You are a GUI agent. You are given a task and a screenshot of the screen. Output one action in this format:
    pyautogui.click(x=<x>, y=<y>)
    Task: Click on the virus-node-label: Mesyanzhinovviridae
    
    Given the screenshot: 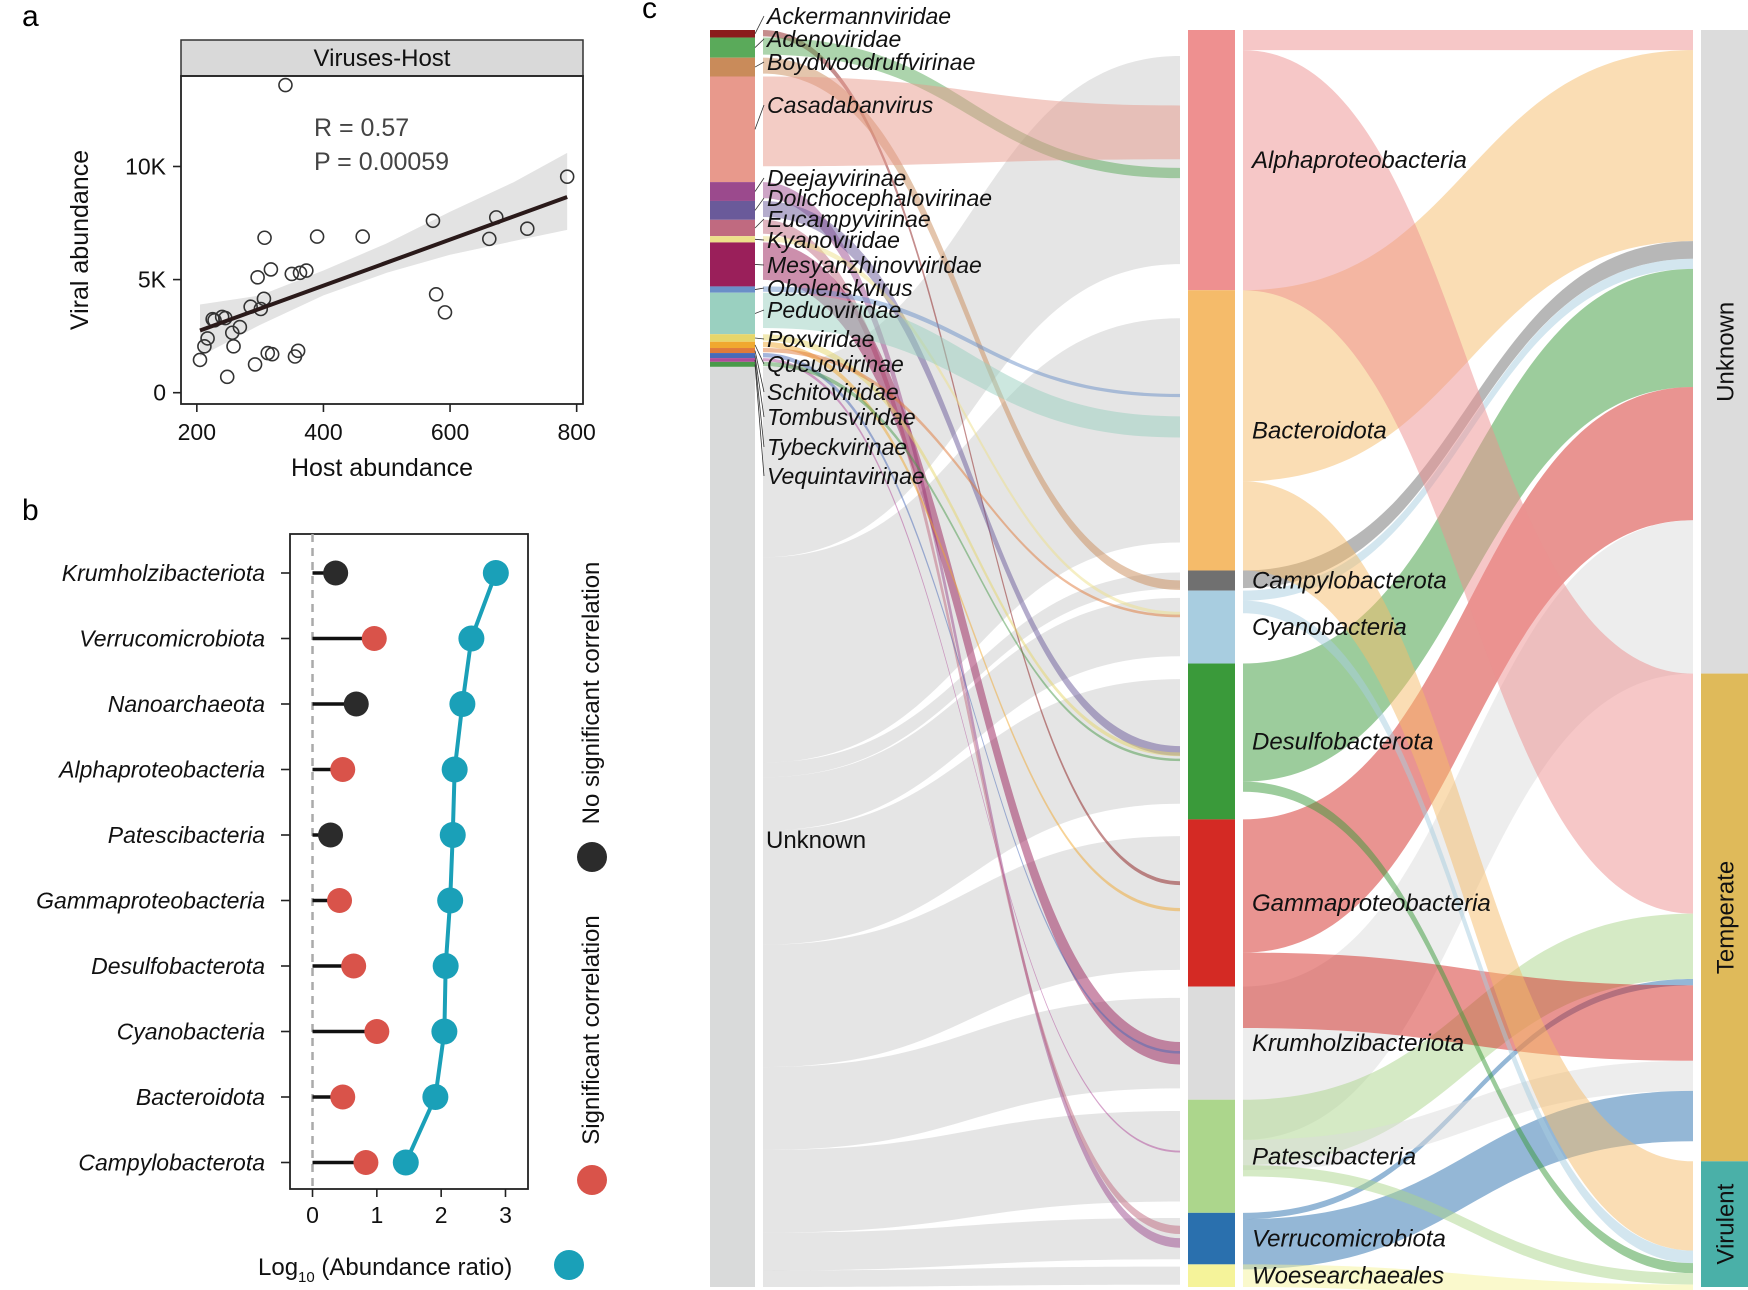 What is the action you would take?
    pyautogui.click(x=874, y=265)
    